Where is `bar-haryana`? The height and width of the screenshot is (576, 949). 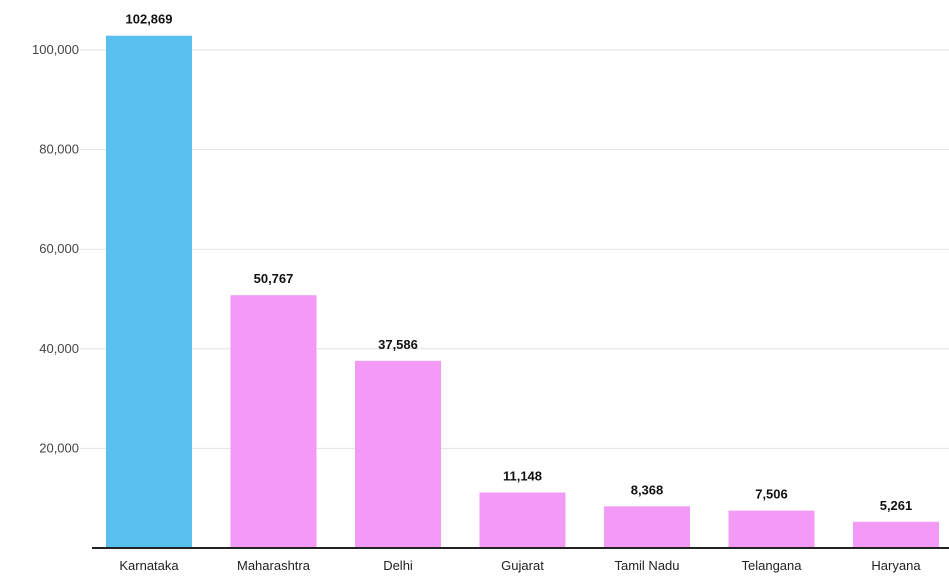 bar-haryana is located at coordinates (896, 534).